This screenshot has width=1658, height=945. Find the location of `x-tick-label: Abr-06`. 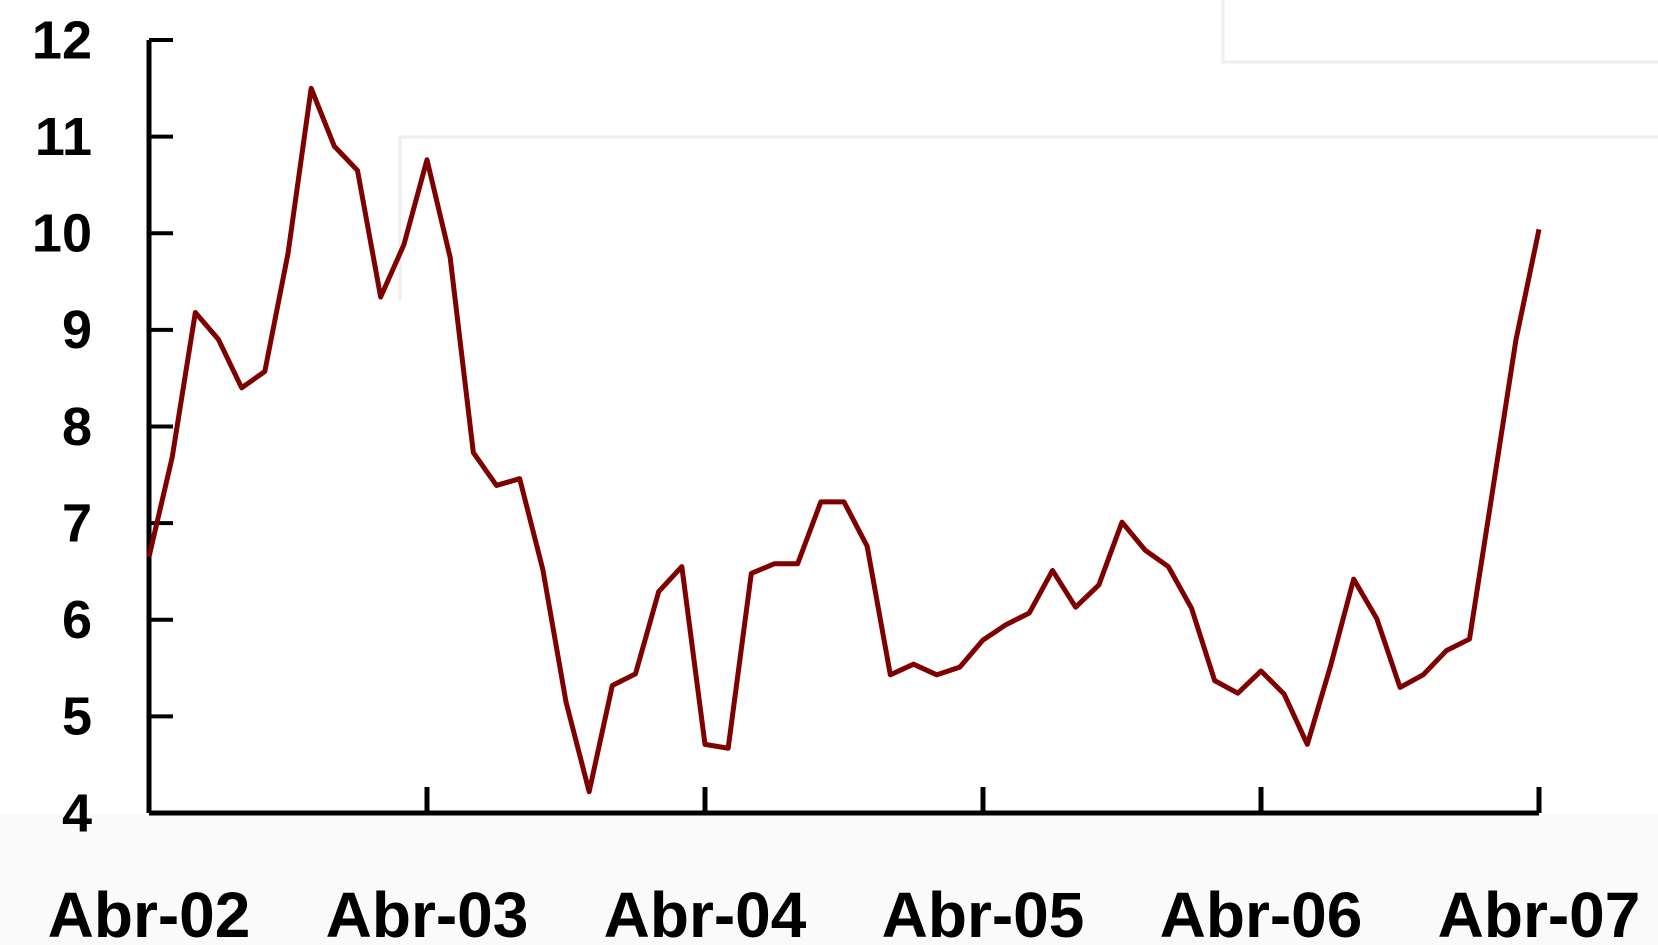

x-tick-label: Abr-06 is located at coordinates (1261, 912).